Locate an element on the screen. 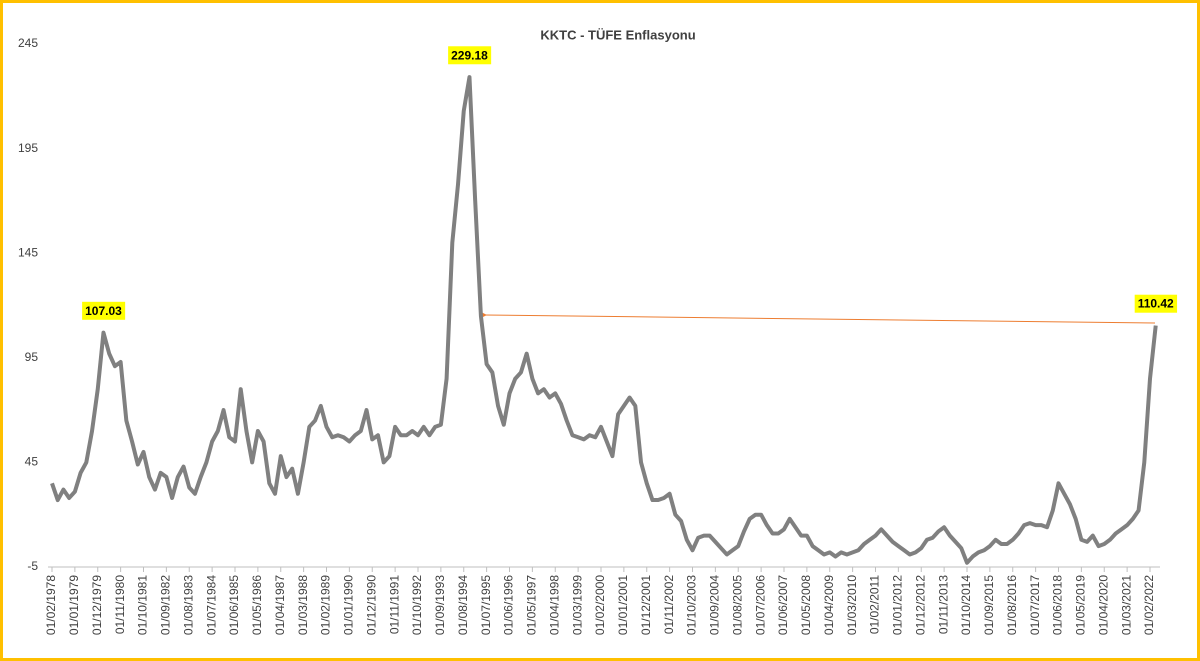 The width and height of the screenshot is (1200, 661). x-tick-label: 01/09/2015 is located at coordinates (989, 605).